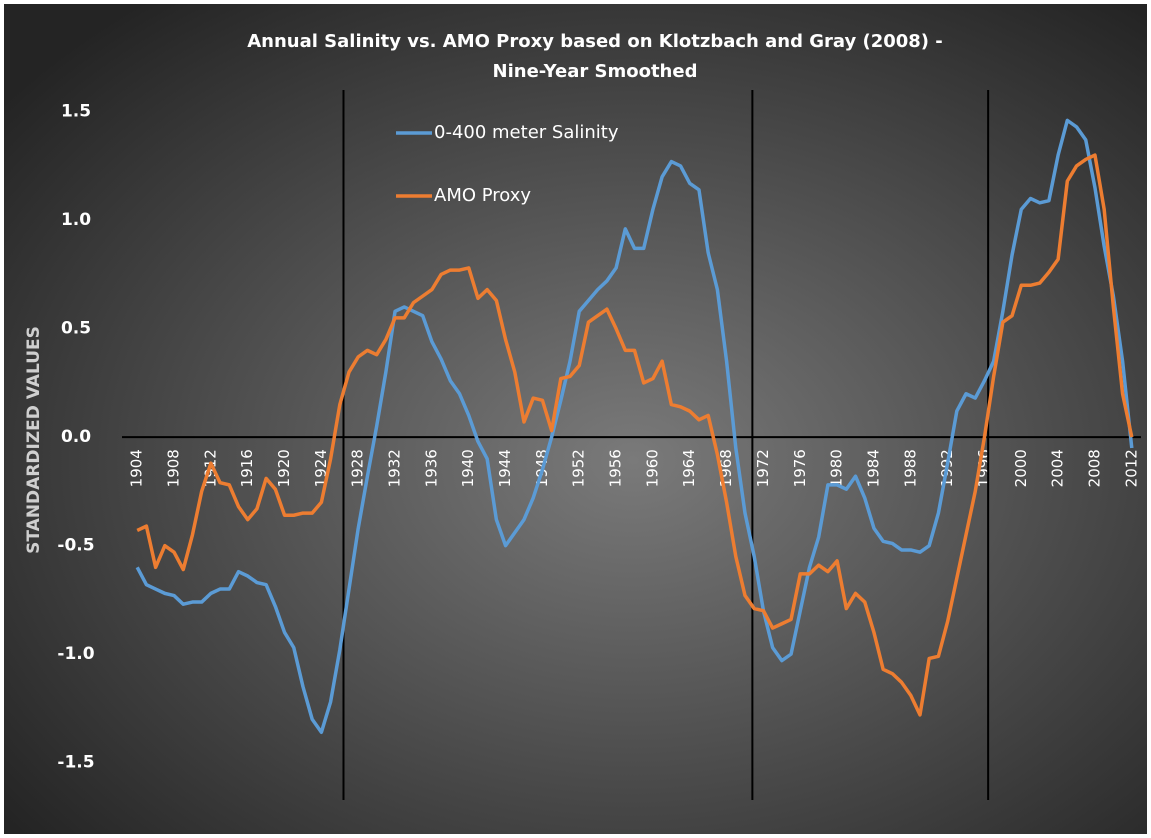 This screenshot has height=838, width=1151. I want to click on x-tick-label: 2012, so click(1131, 468).